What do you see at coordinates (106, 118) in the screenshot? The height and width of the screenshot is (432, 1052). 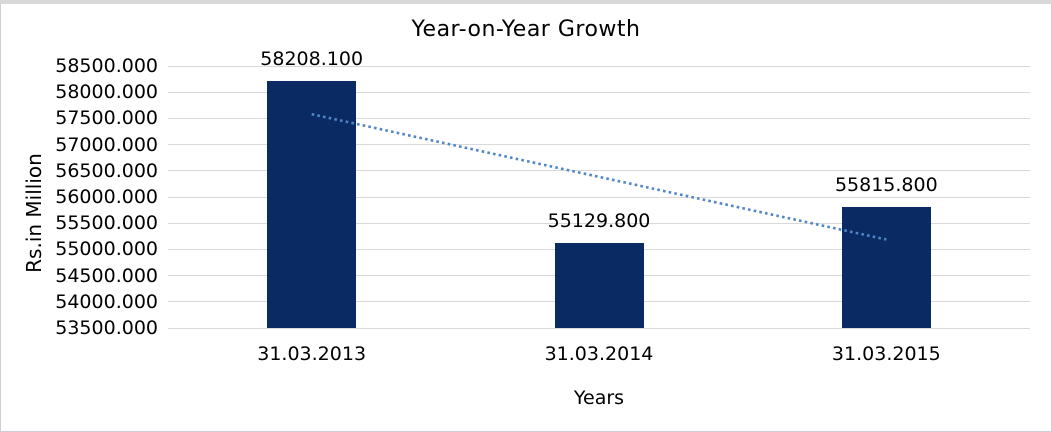 I see `y-axis-tick-label: 57500.000` at bounding box center [106, 118].